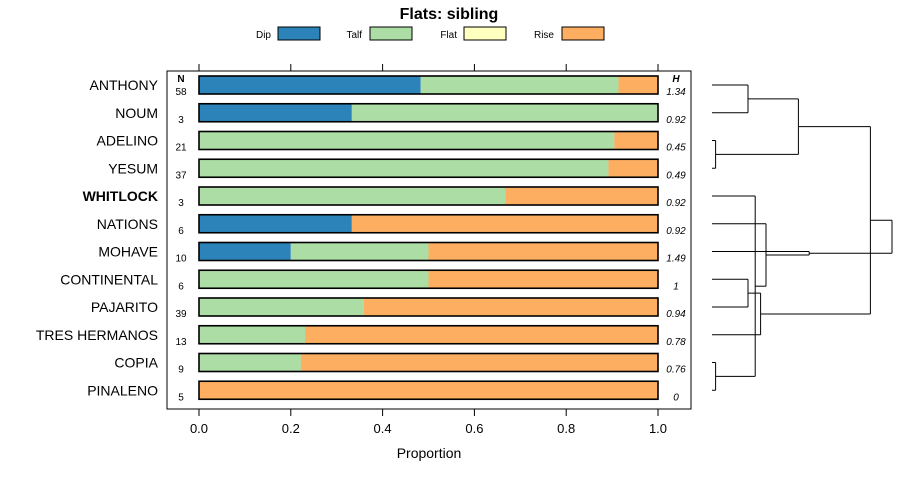 The height and width of the screenshot is (480, 900). I want to click on row-nations: NATIONS 6 0.92, so click(391, 225).